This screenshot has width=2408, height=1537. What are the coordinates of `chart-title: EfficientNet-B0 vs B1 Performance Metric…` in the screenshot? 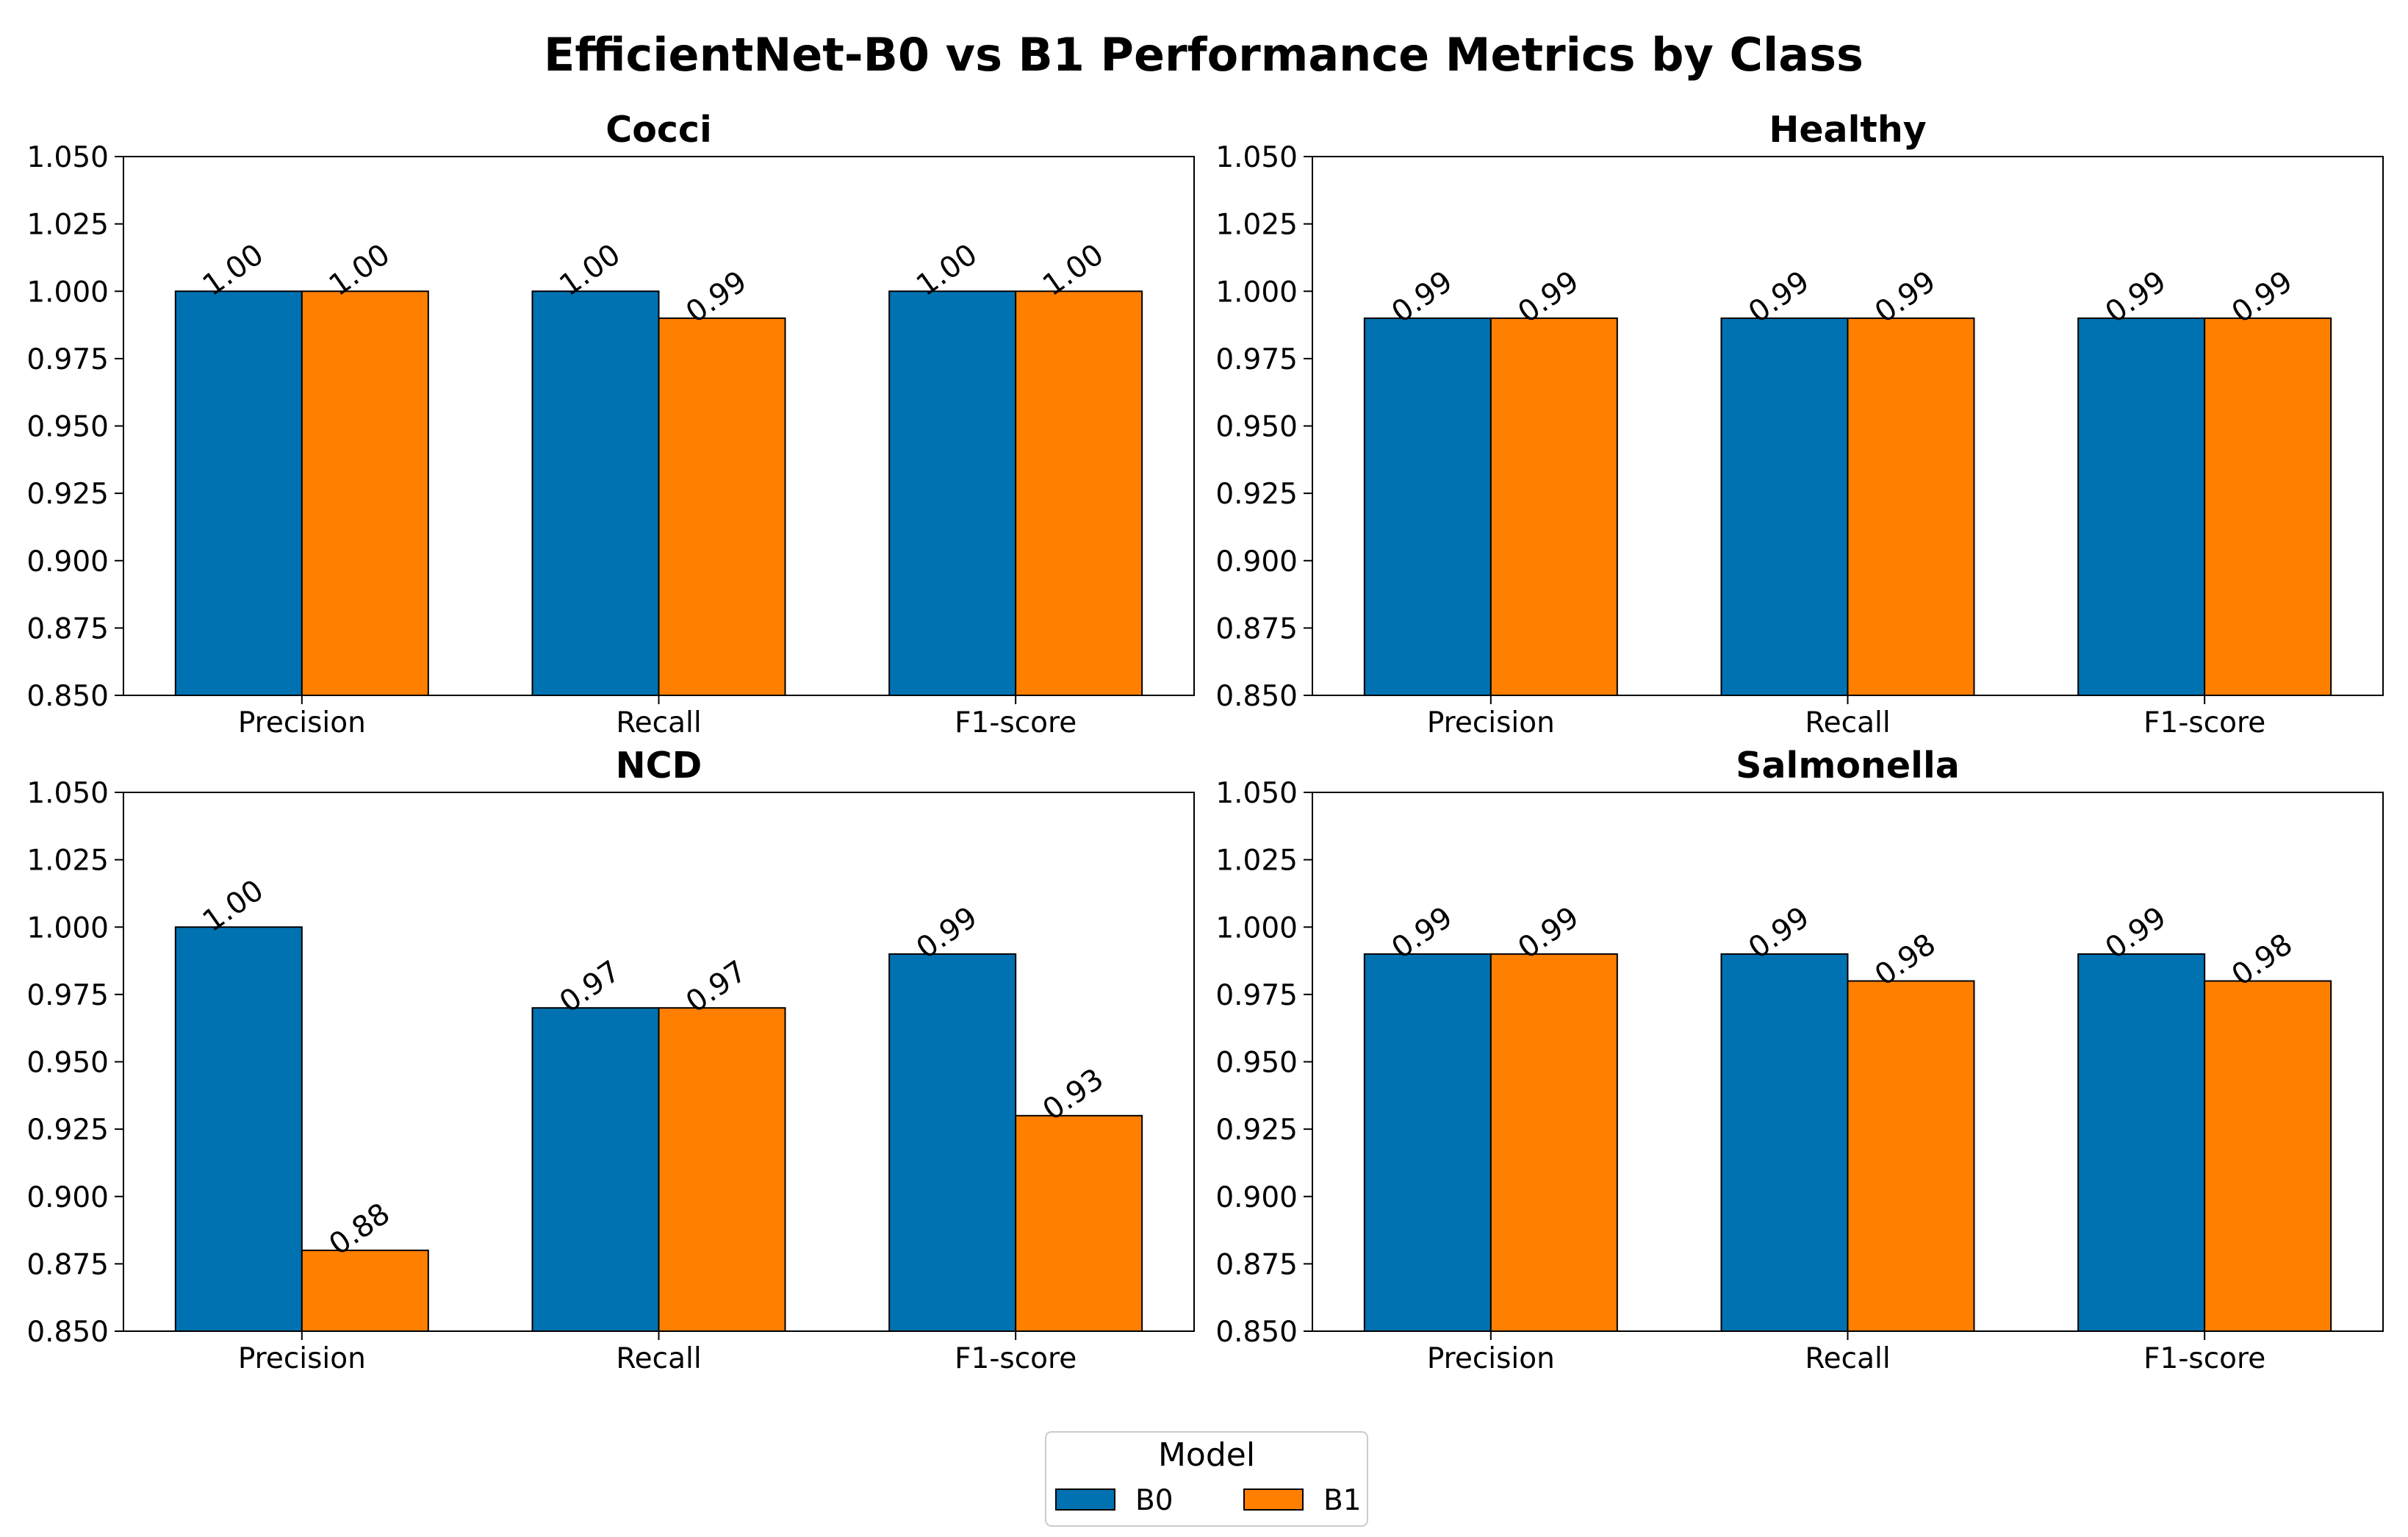 It's located at (1203, 55).